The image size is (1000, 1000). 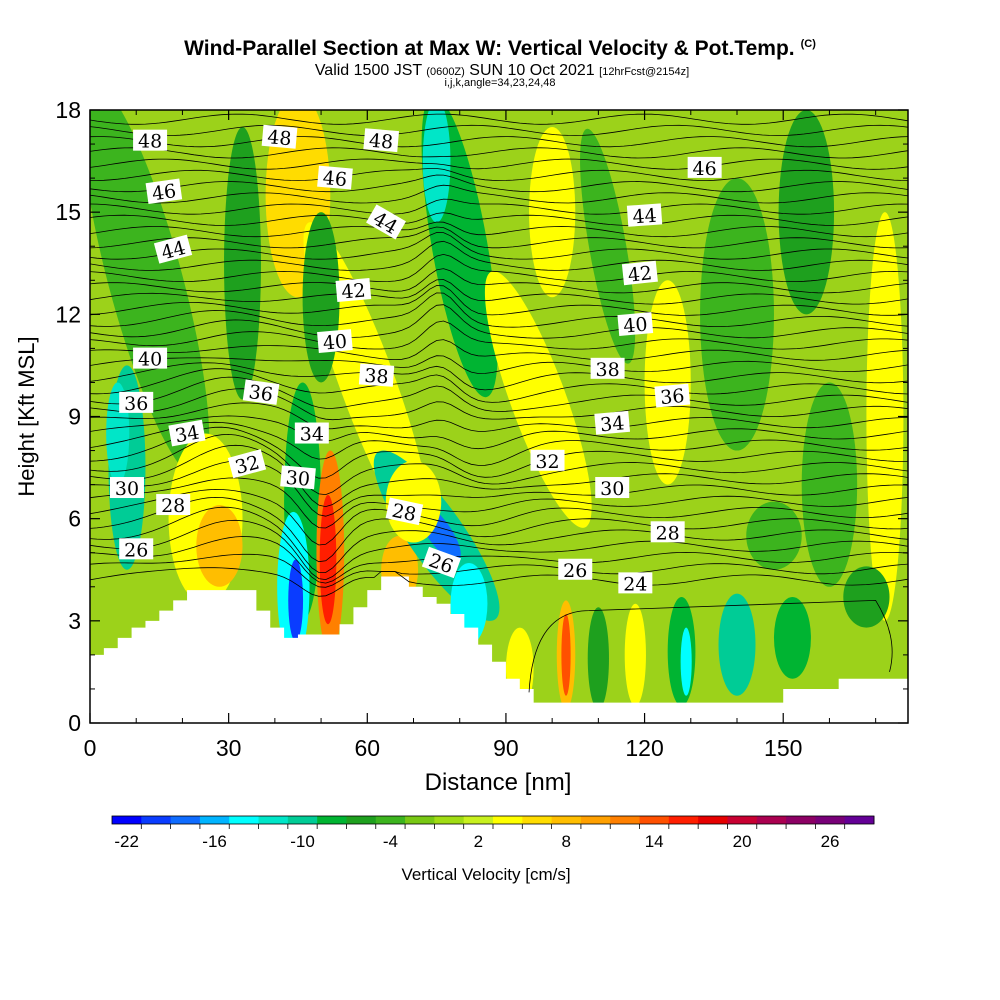 What do you see at coordinates (74, 417) in the screenshot?
I see `y-tick-label: 9` at bounding box center [74, 417].